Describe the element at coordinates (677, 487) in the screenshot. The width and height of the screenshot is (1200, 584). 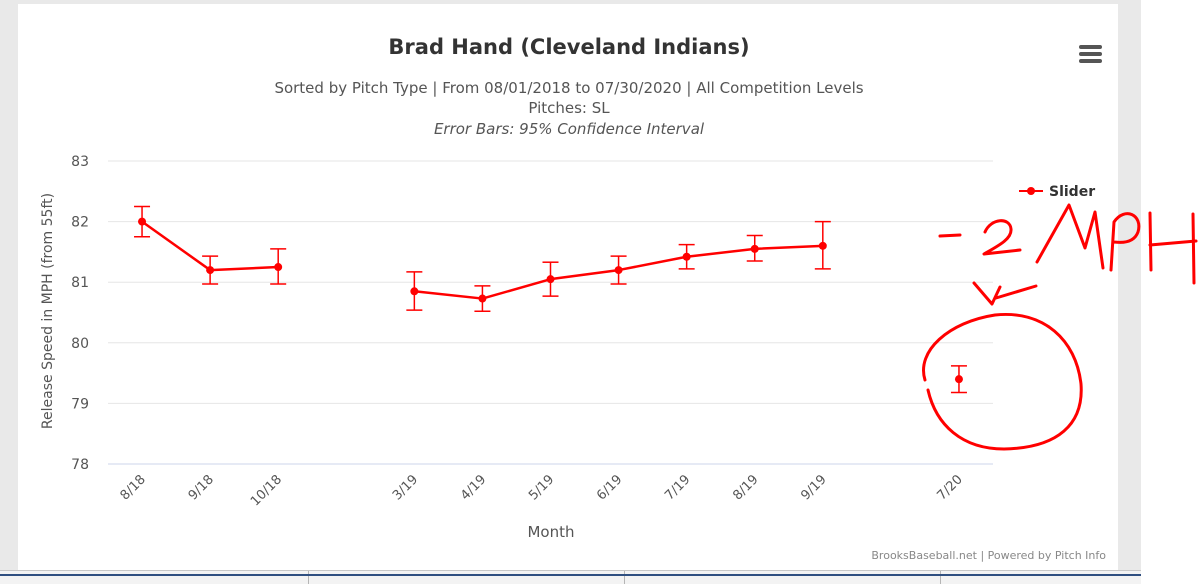
I see `x-tick-label: 7/19` at that location.